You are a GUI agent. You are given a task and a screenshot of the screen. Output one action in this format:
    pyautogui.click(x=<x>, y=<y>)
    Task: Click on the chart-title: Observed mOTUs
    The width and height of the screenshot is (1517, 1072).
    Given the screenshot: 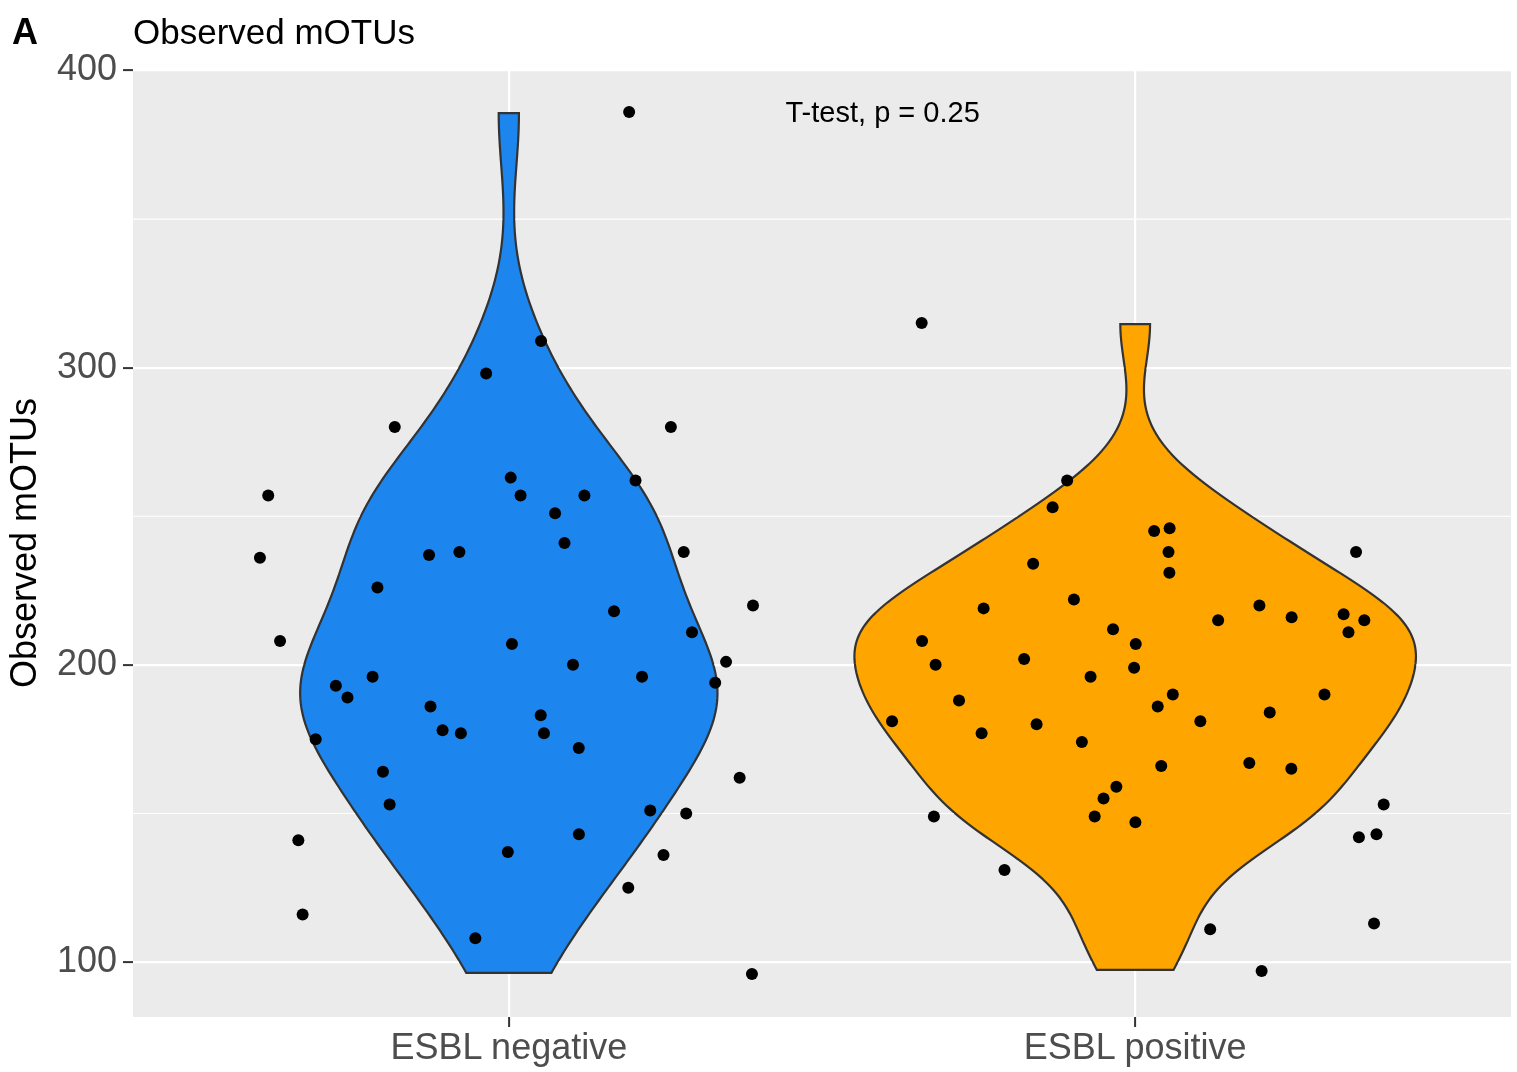 What is the action you would take?
    pyautogui.click(x=274, y=32)
    